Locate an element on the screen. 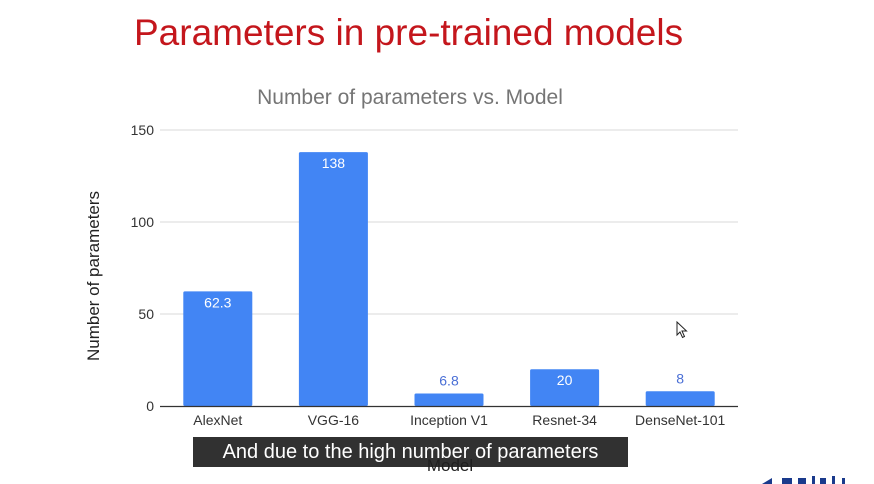  y-tick-label: 0 is located at coordinates (150, 406).